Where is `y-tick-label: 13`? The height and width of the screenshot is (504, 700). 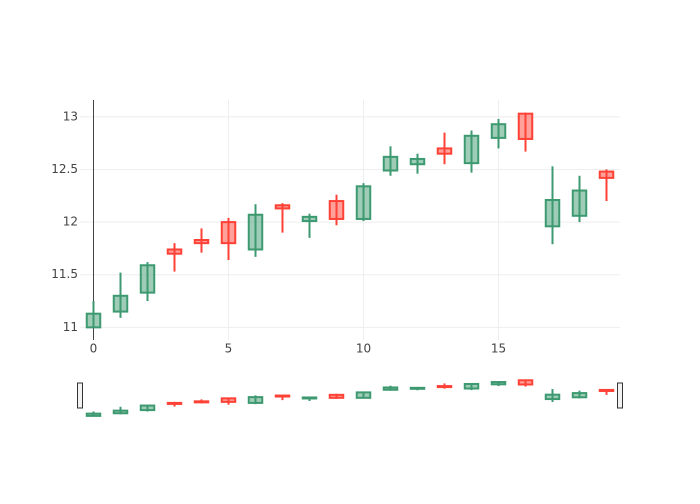
y-tick-label: 13 is located at coordinates (70, 116).